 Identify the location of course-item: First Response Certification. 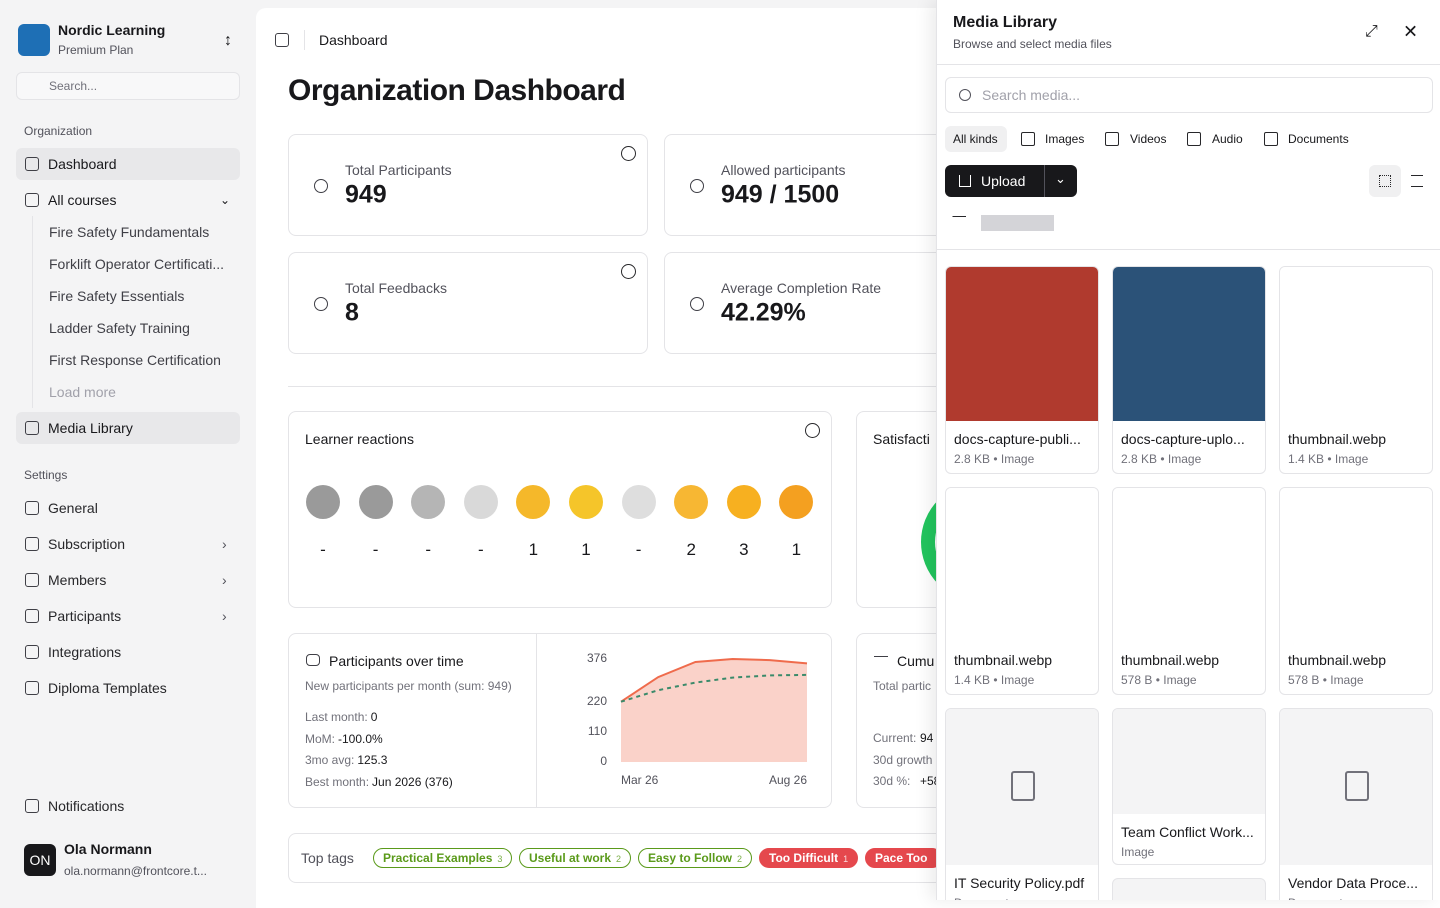
(135, 360).